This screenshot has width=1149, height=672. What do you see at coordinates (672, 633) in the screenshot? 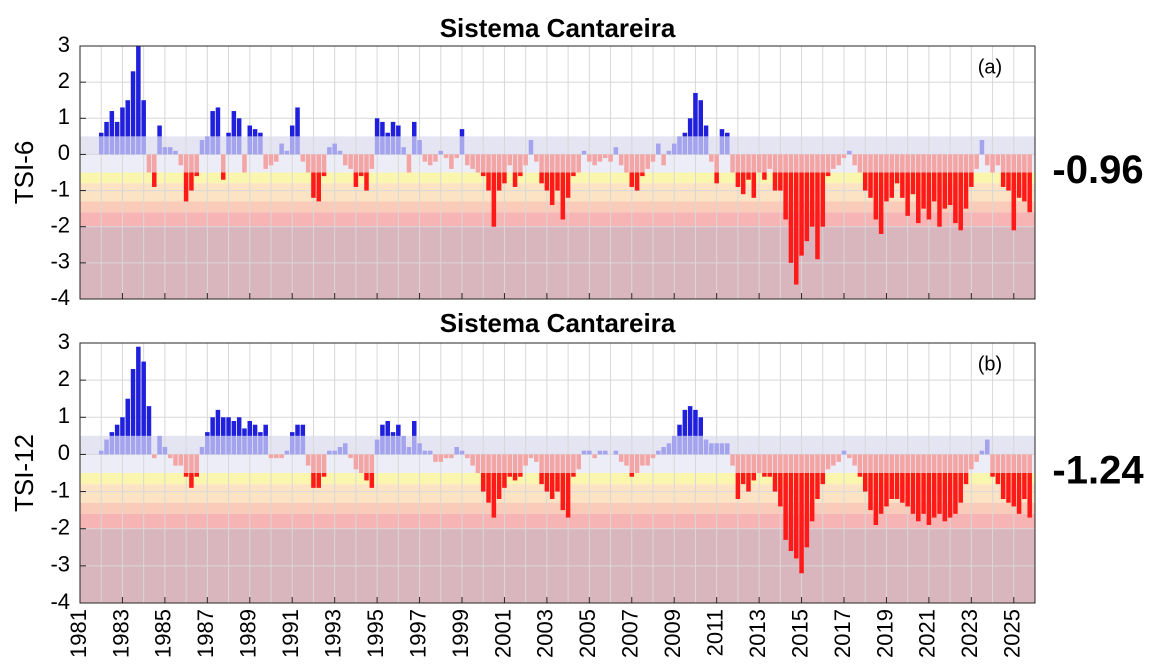
I see `x-tick-label: 2009` at bounding box center [672, 633].